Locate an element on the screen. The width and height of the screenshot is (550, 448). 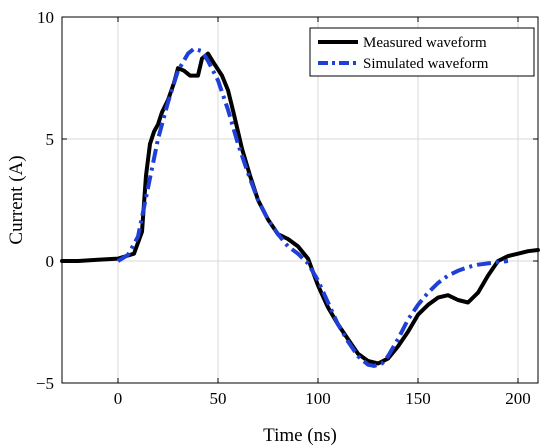
legend-box is located at coordinates (422, 52).